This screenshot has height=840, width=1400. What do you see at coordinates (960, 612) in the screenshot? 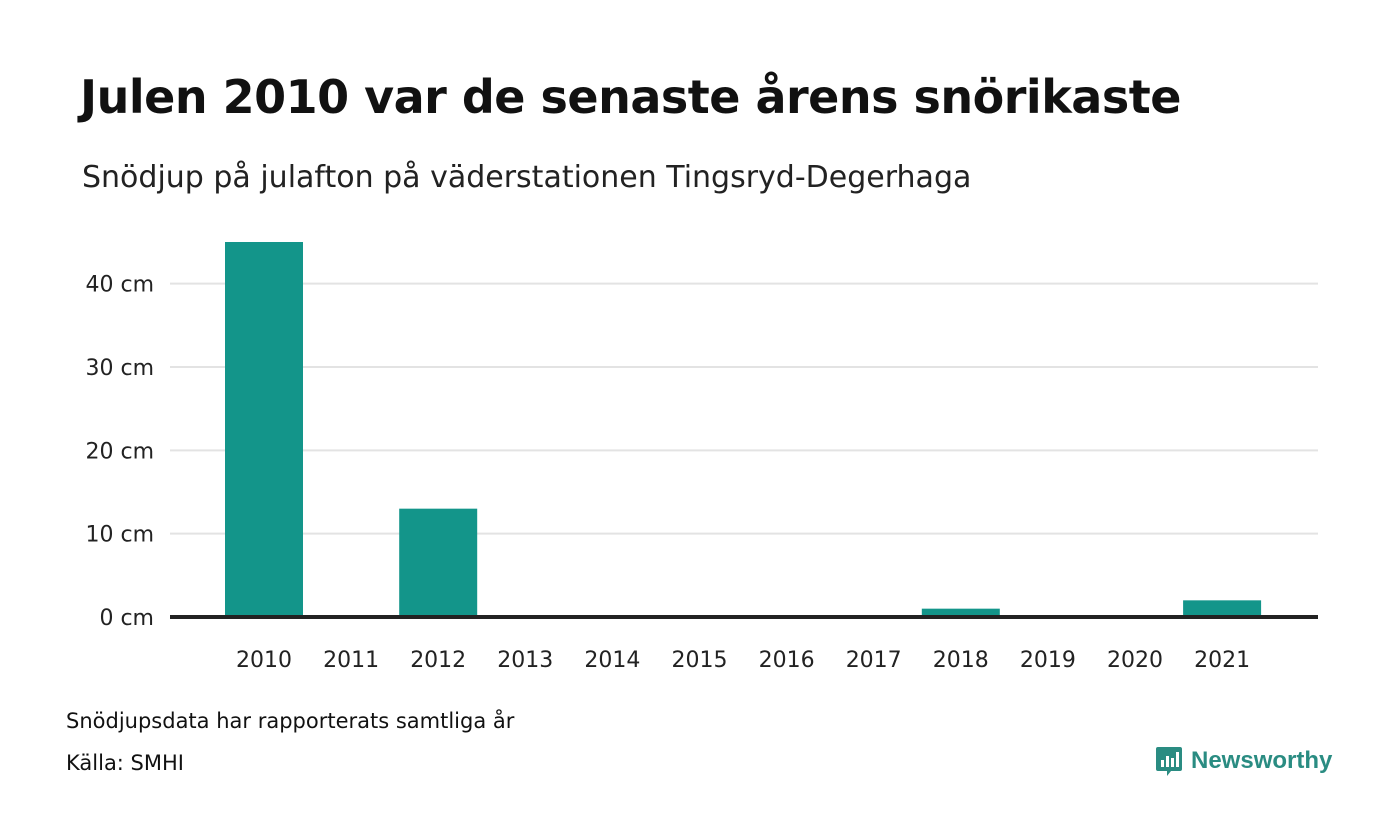
I see `bar-2018` at bounding box center [960, 612].